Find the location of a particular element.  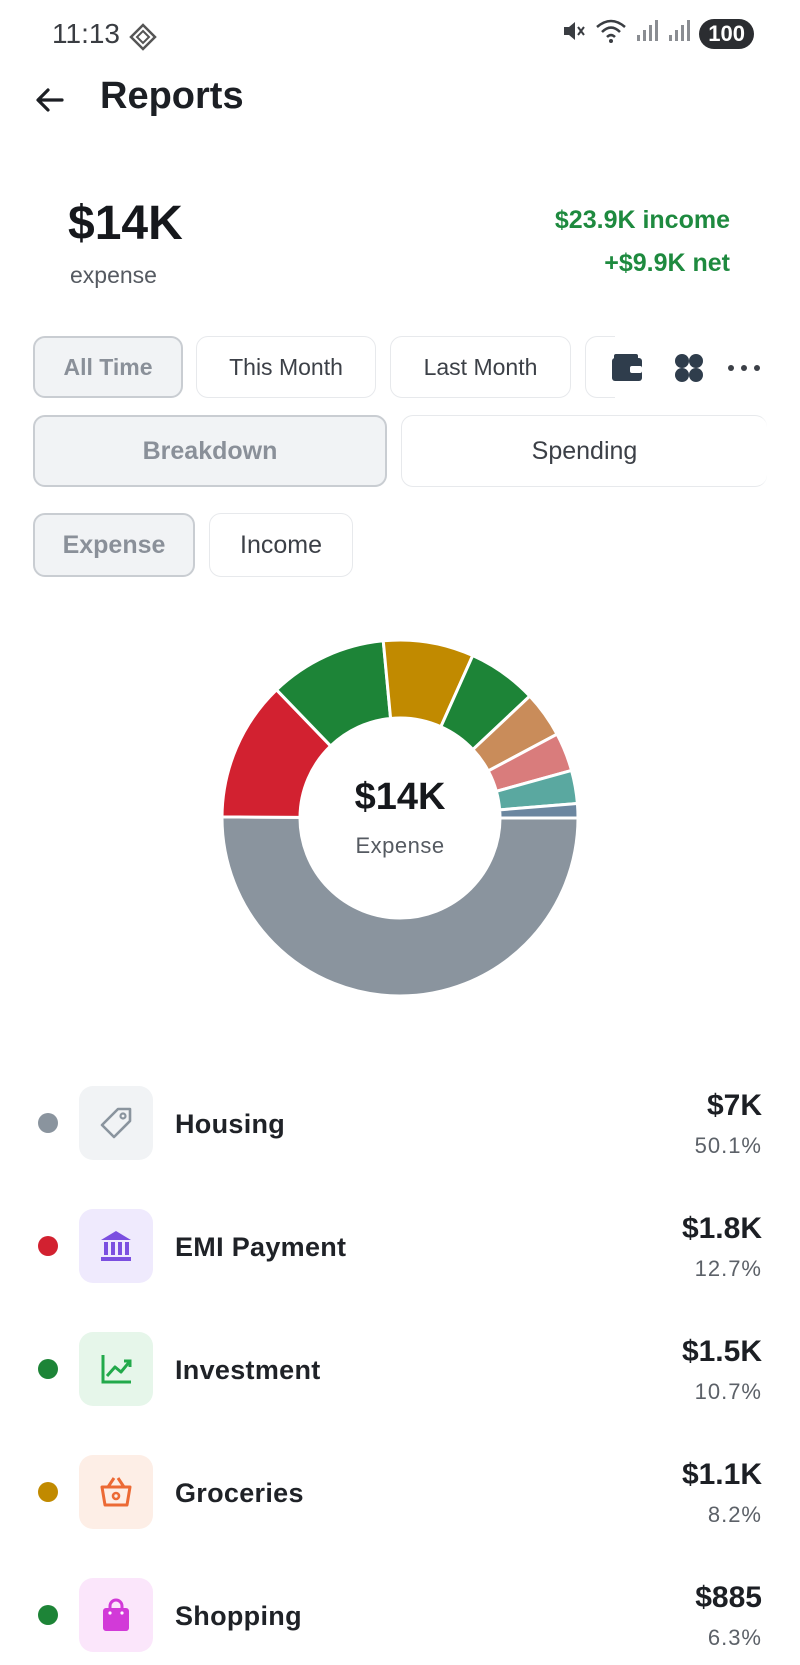

grid-icon is located at coordinates (689, 368).